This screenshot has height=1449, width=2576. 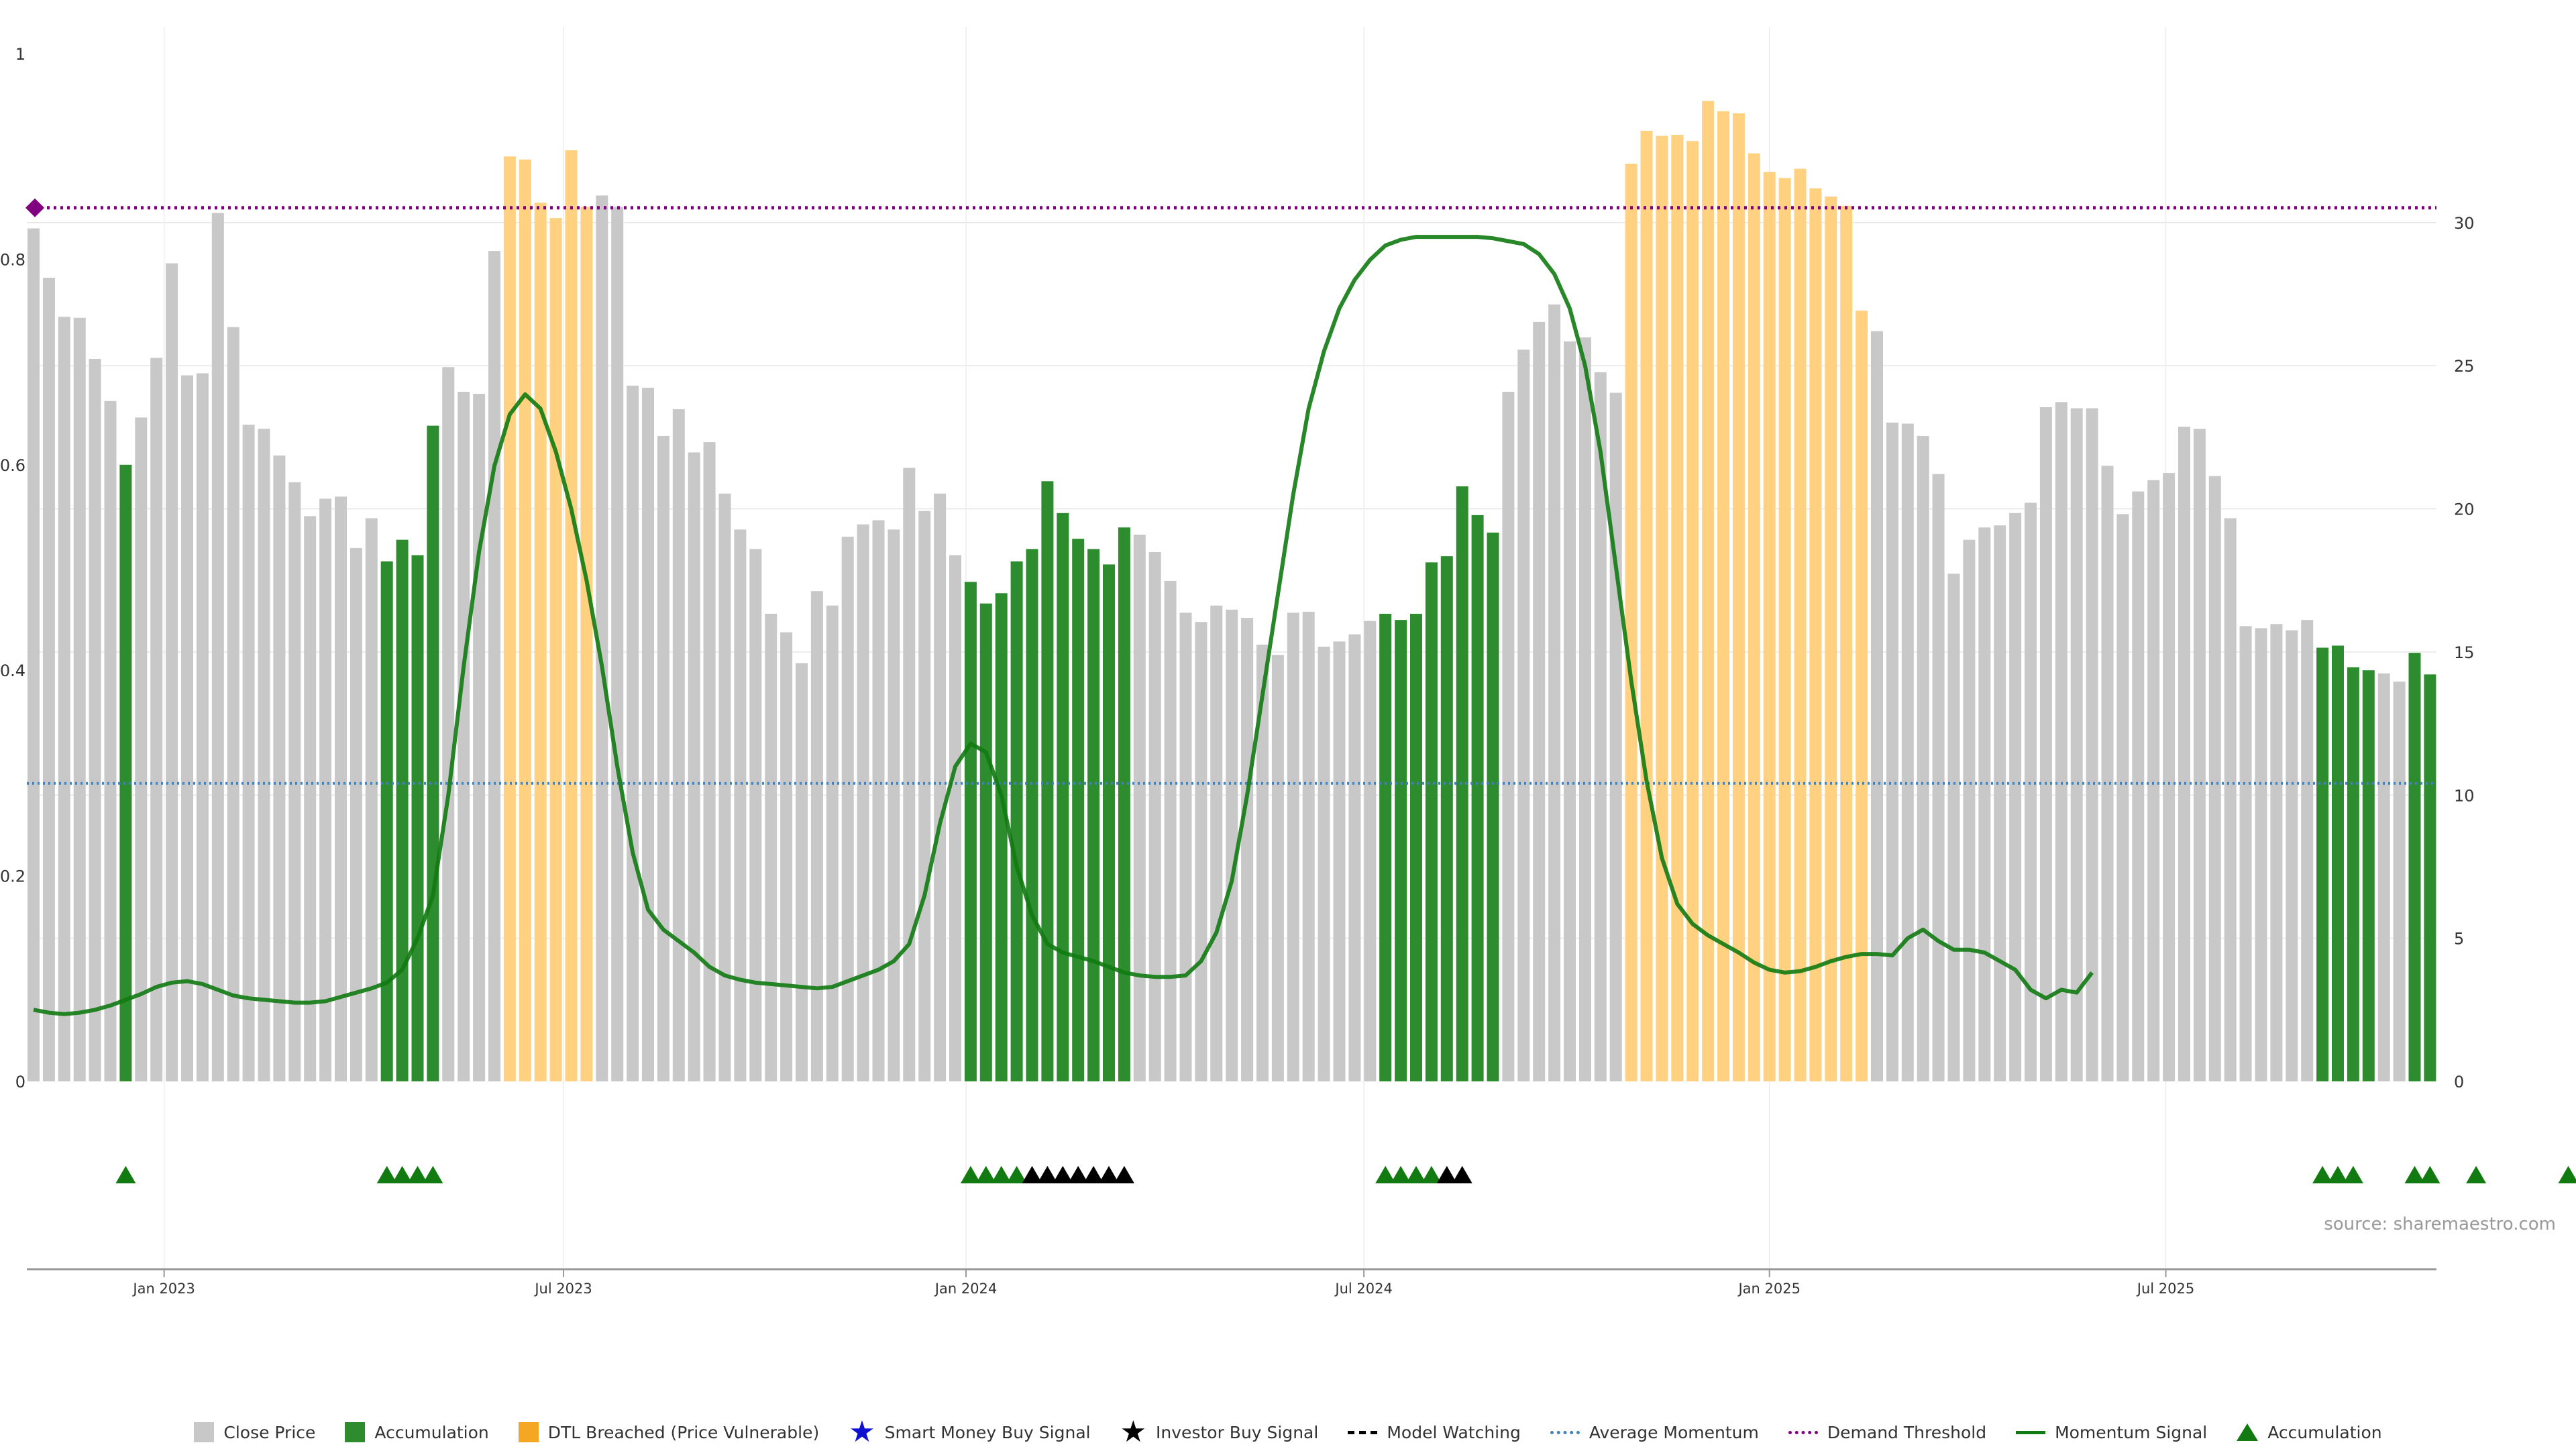 I want to click on legend-accumulation-marker: Accumulation, so click(x=2309, y=1432).